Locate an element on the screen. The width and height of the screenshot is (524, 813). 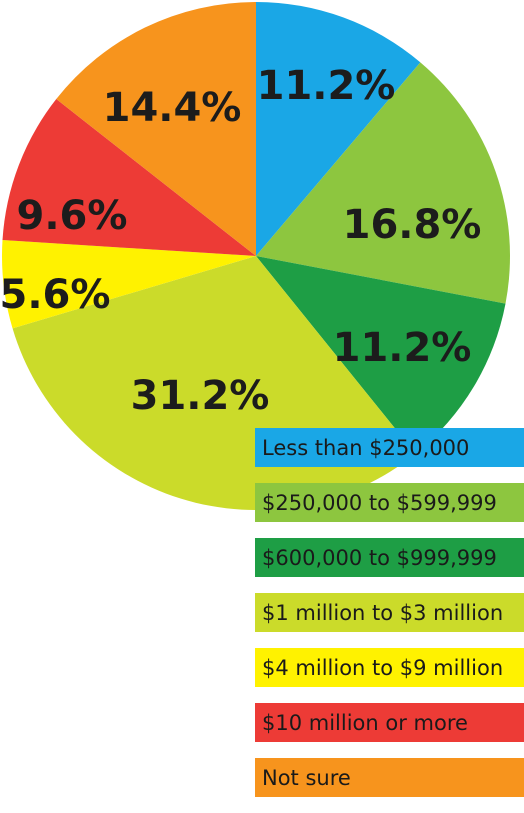
legend-label: $10 million or more is located at coordinates (365, 722).